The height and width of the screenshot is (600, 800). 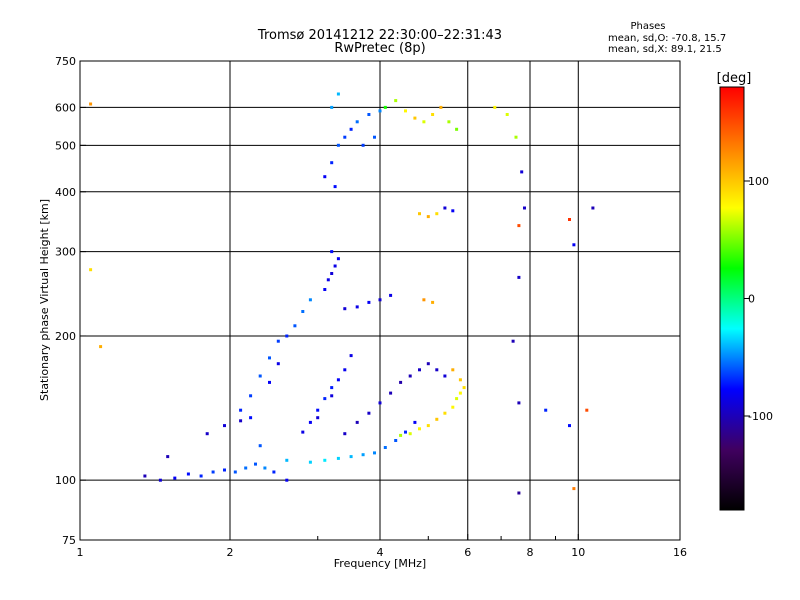 I want to click on x-axis-ticks: 1 2 4 6 8 10 16, so click(x=382, y=546).